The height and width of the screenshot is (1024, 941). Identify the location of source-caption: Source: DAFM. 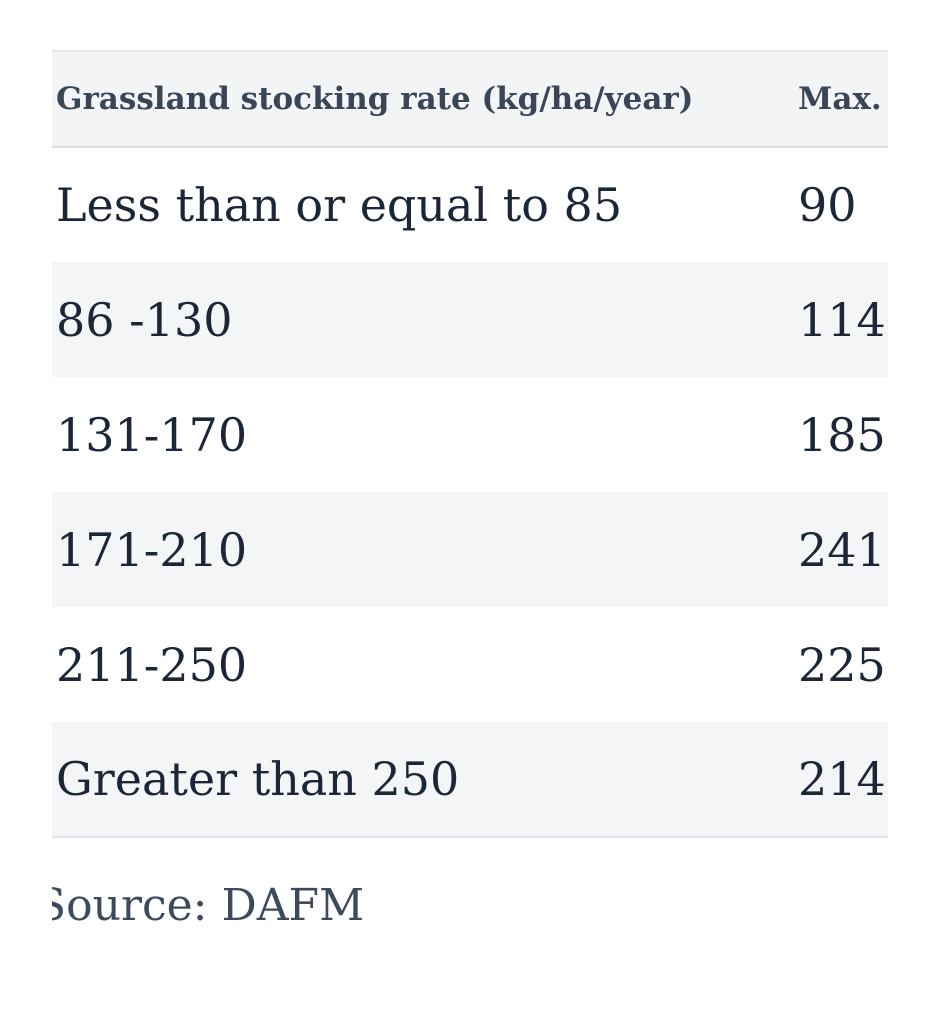
(208, 905).